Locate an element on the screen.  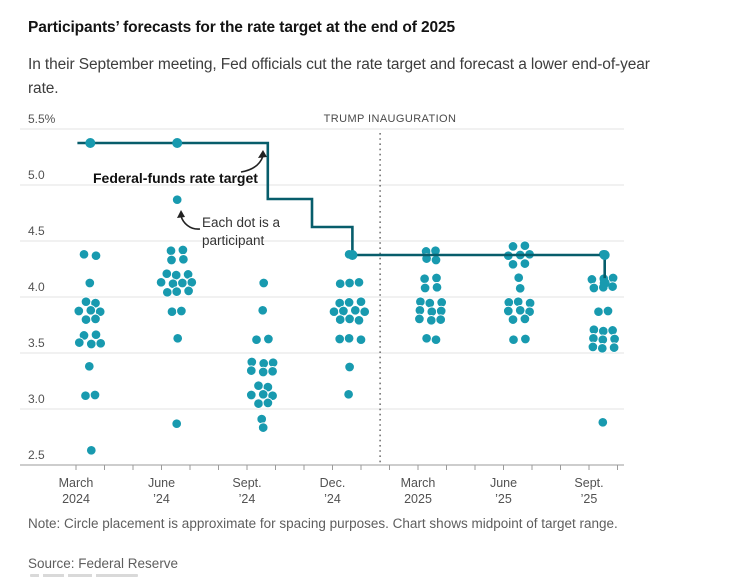
chart-source: Source: Federal Reserve is located at coordinates (103, 563).